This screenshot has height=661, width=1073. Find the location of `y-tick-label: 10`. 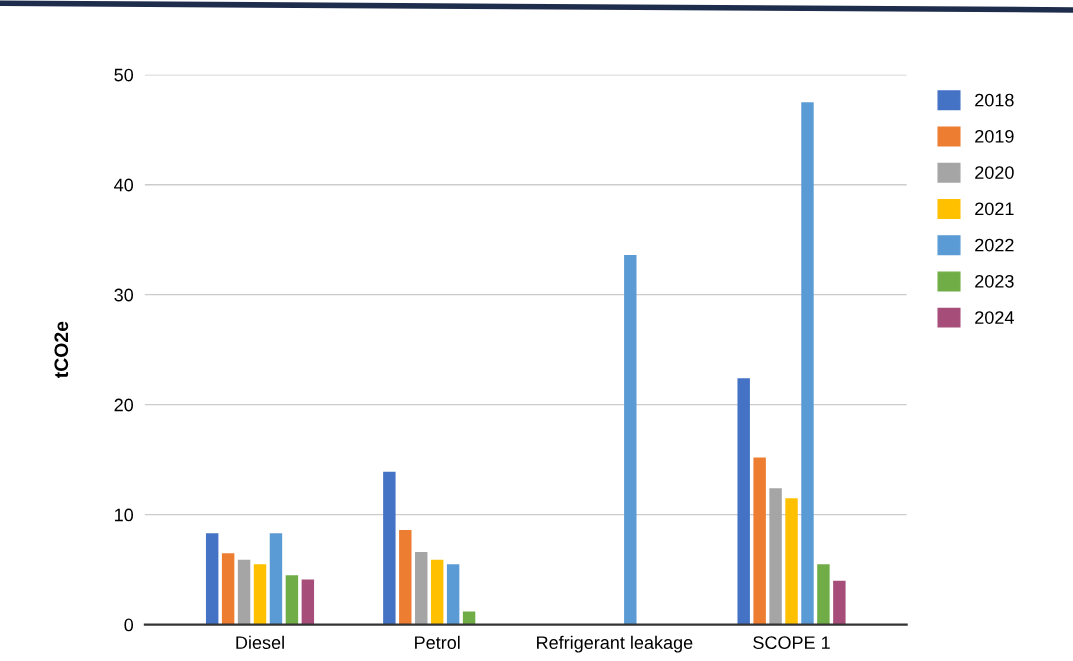

y-tick-label: 10 is located at coordinates (124, 515).